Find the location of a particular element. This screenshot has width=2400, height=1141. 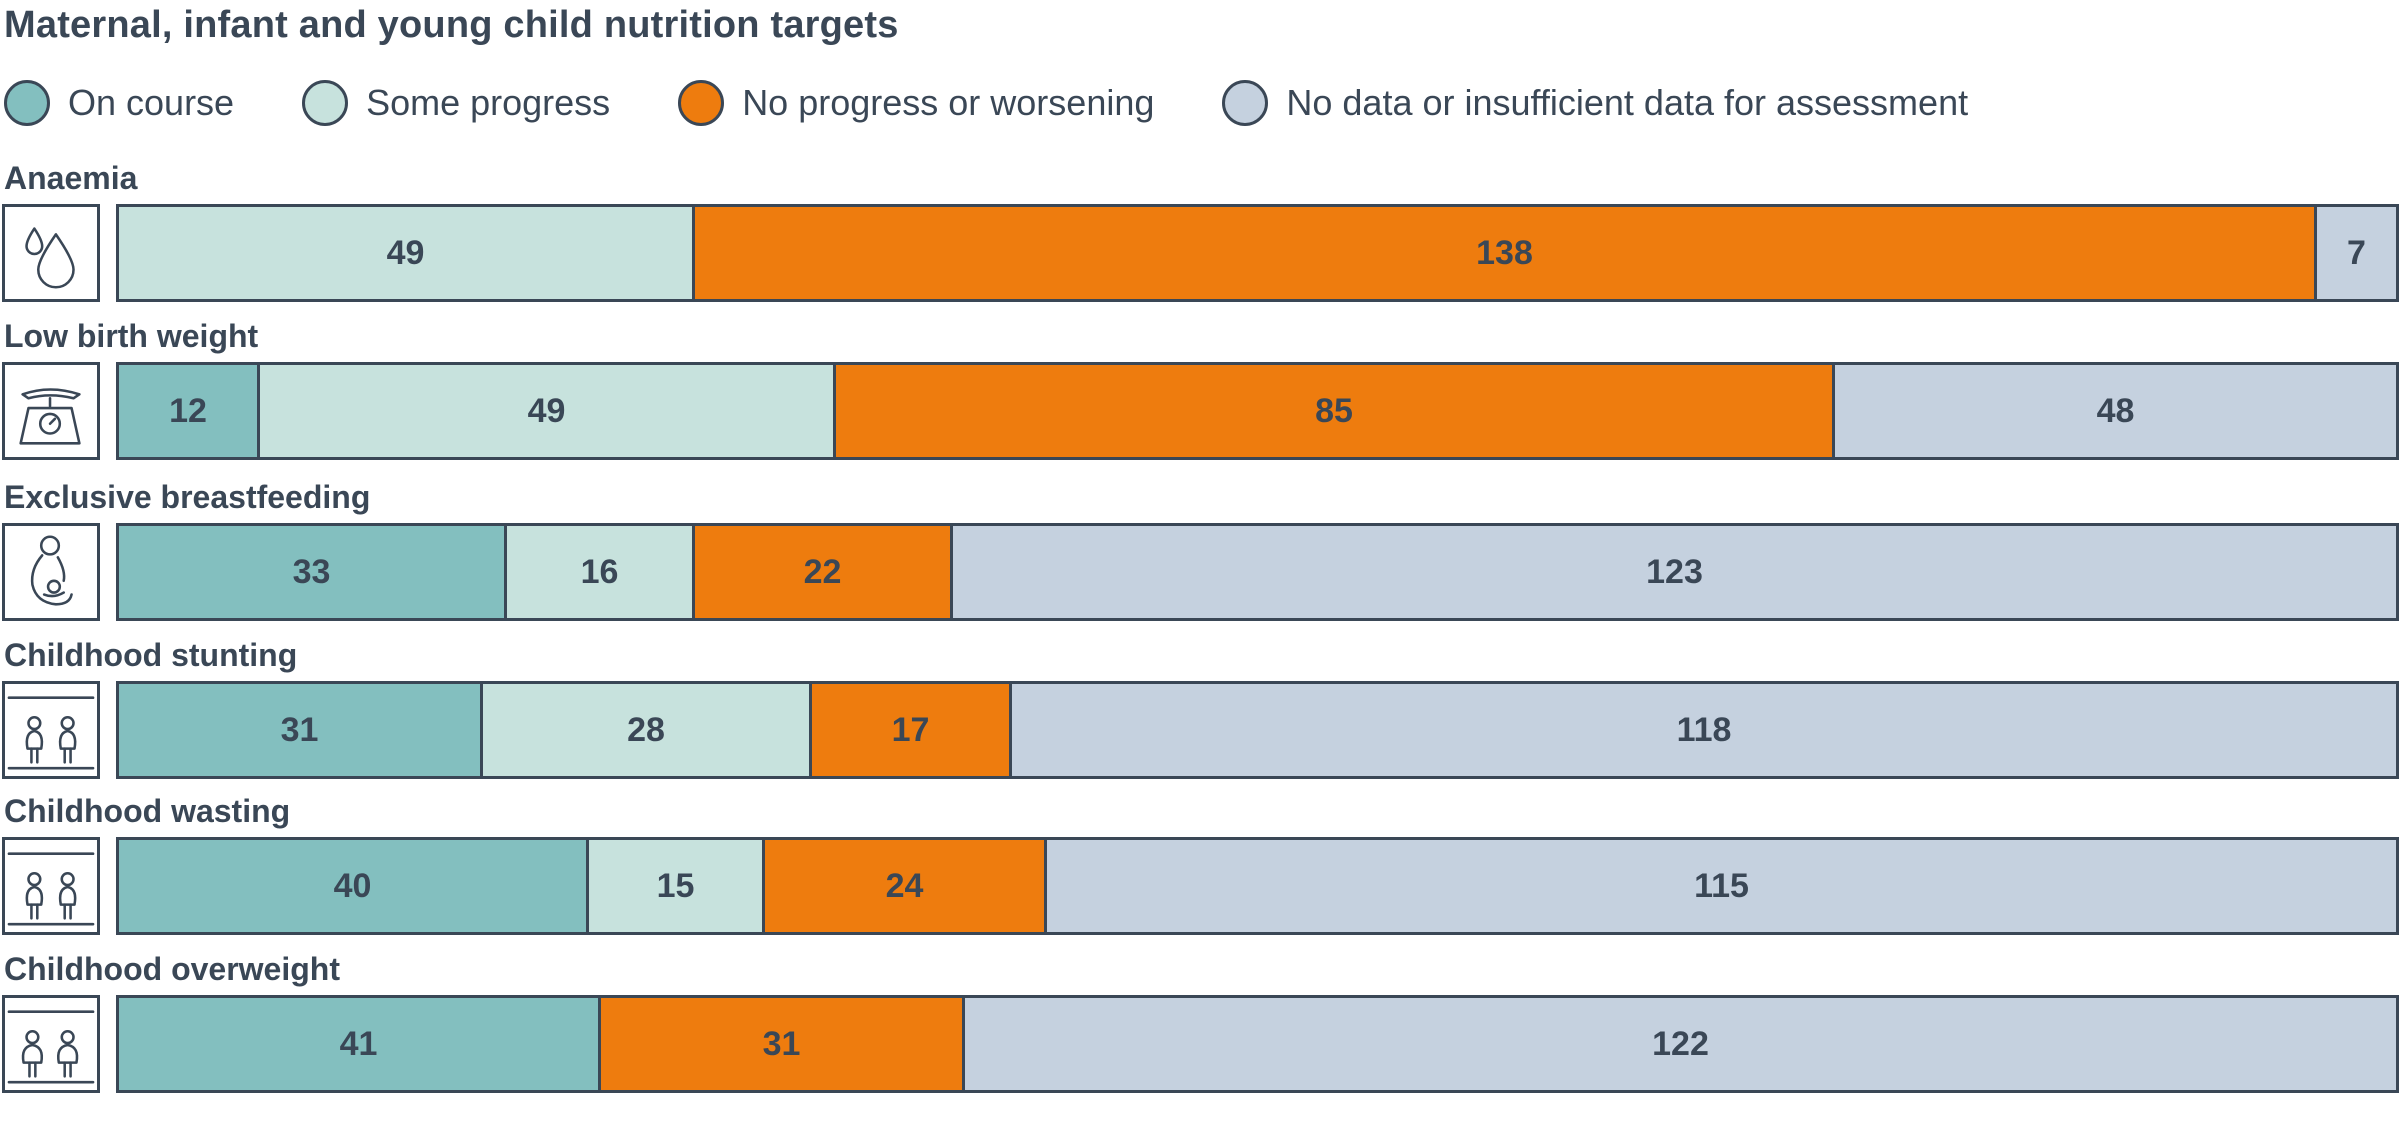

data-label: 40 is located at coordinates (352, 885).